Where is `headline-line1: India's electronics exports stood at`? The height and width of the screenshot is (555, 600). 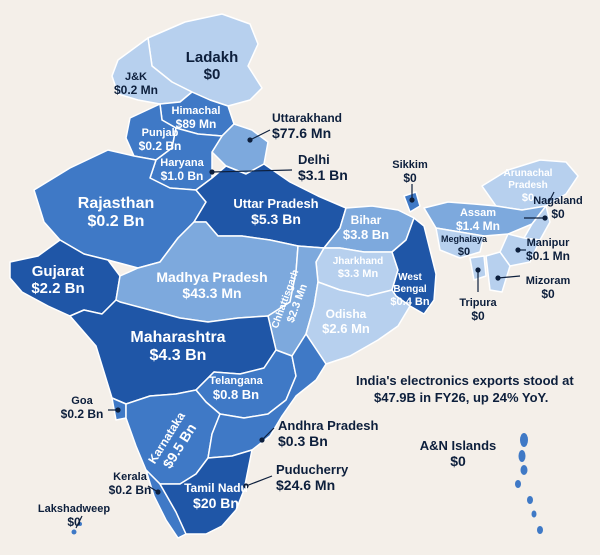 headline-line1: India's electronics exports stood at is located at coordinates (465, 380).